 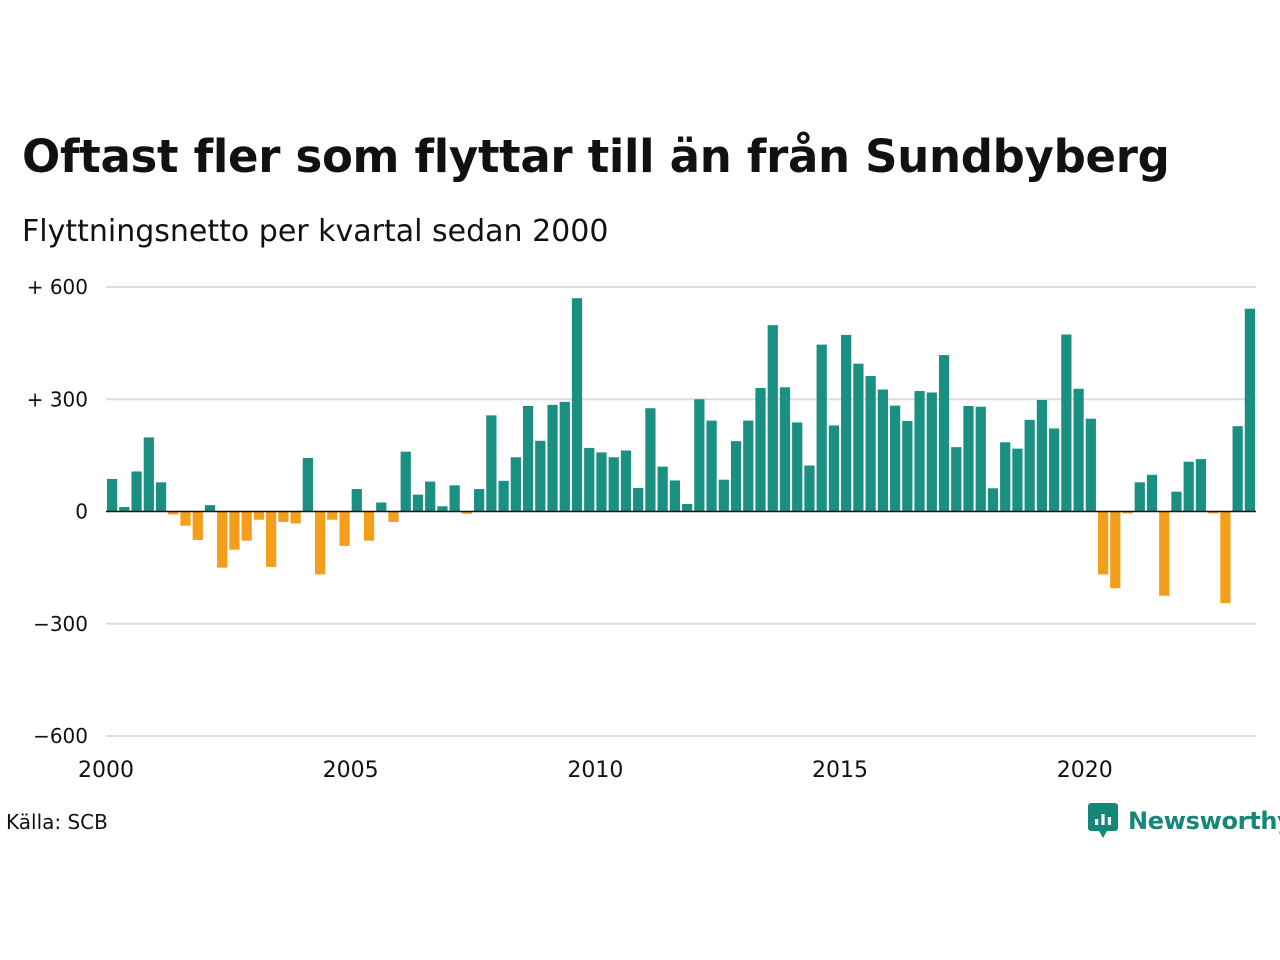 I want to click on bar-2022Q1, so click(x=1188, y=486).